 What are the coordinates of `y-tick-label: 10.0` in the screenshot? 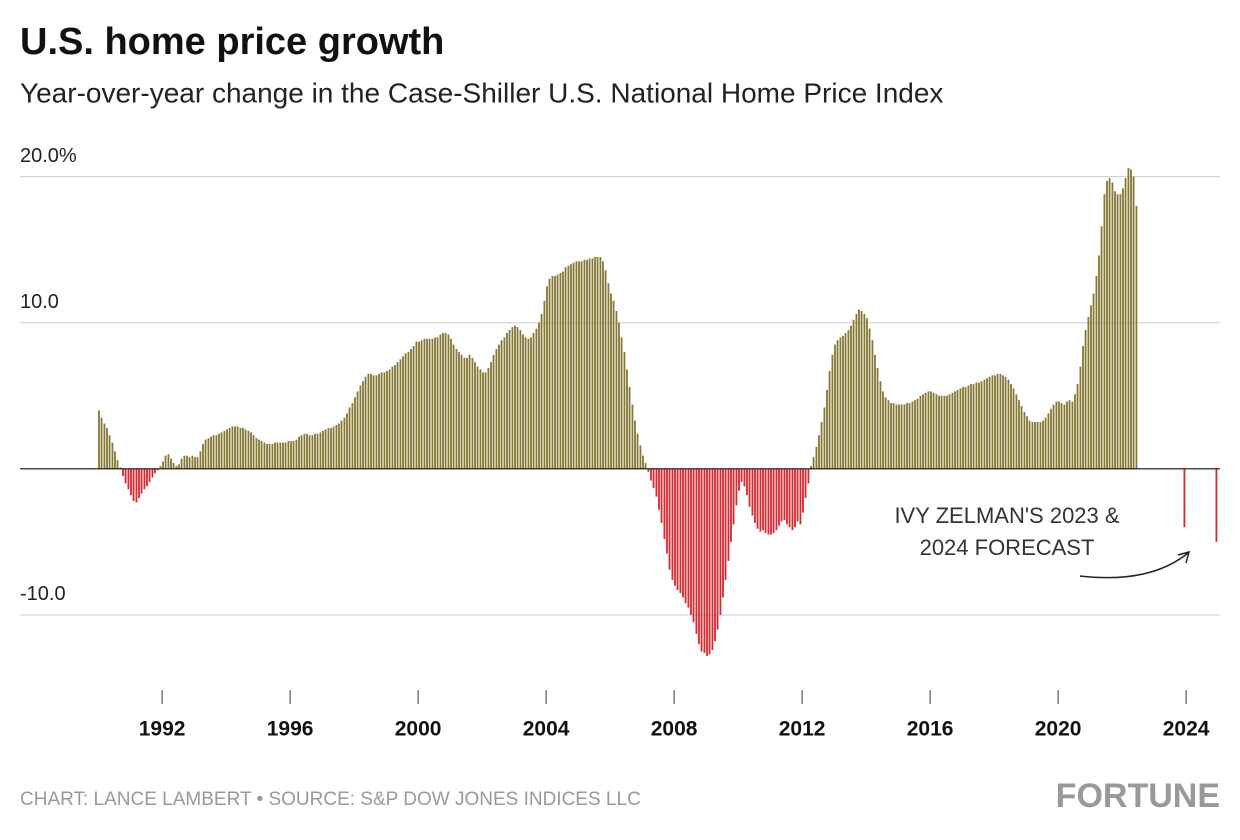 It's located at (39, 302).